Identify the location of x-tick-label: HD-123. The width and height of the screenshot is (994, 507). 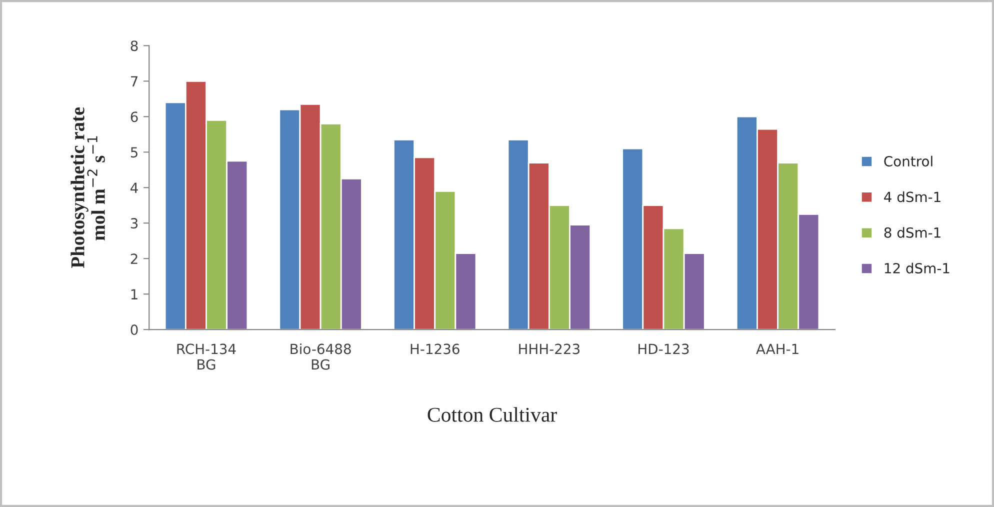
(663, 349).